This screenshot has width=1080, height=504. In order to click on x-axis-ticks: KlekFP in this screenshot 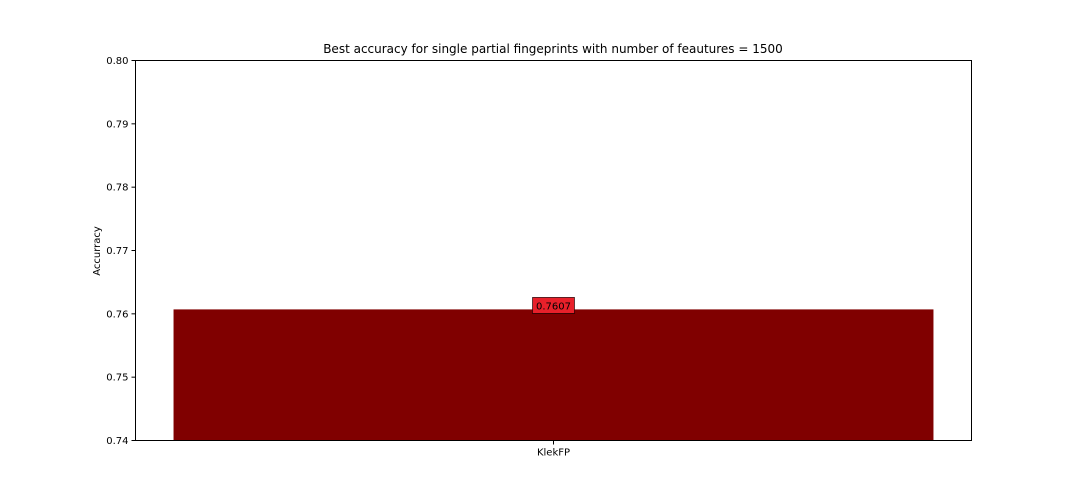, I will do `click(553, 449)`.